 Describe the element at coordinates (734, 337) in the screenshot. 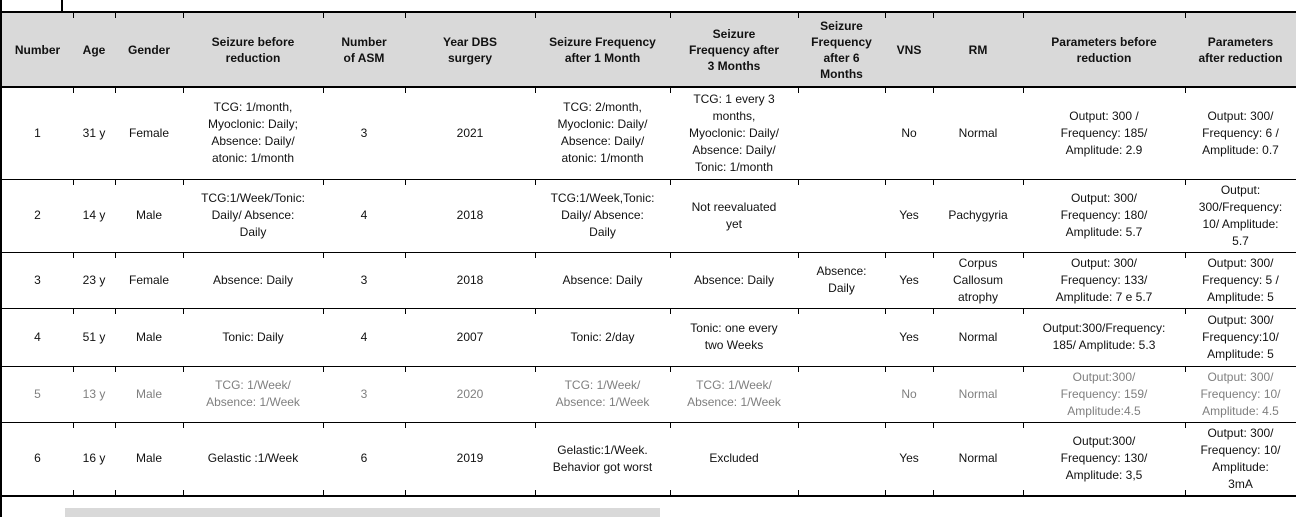

I see `cell-freq-3m: Tonic: one every two Weeks` at that location.